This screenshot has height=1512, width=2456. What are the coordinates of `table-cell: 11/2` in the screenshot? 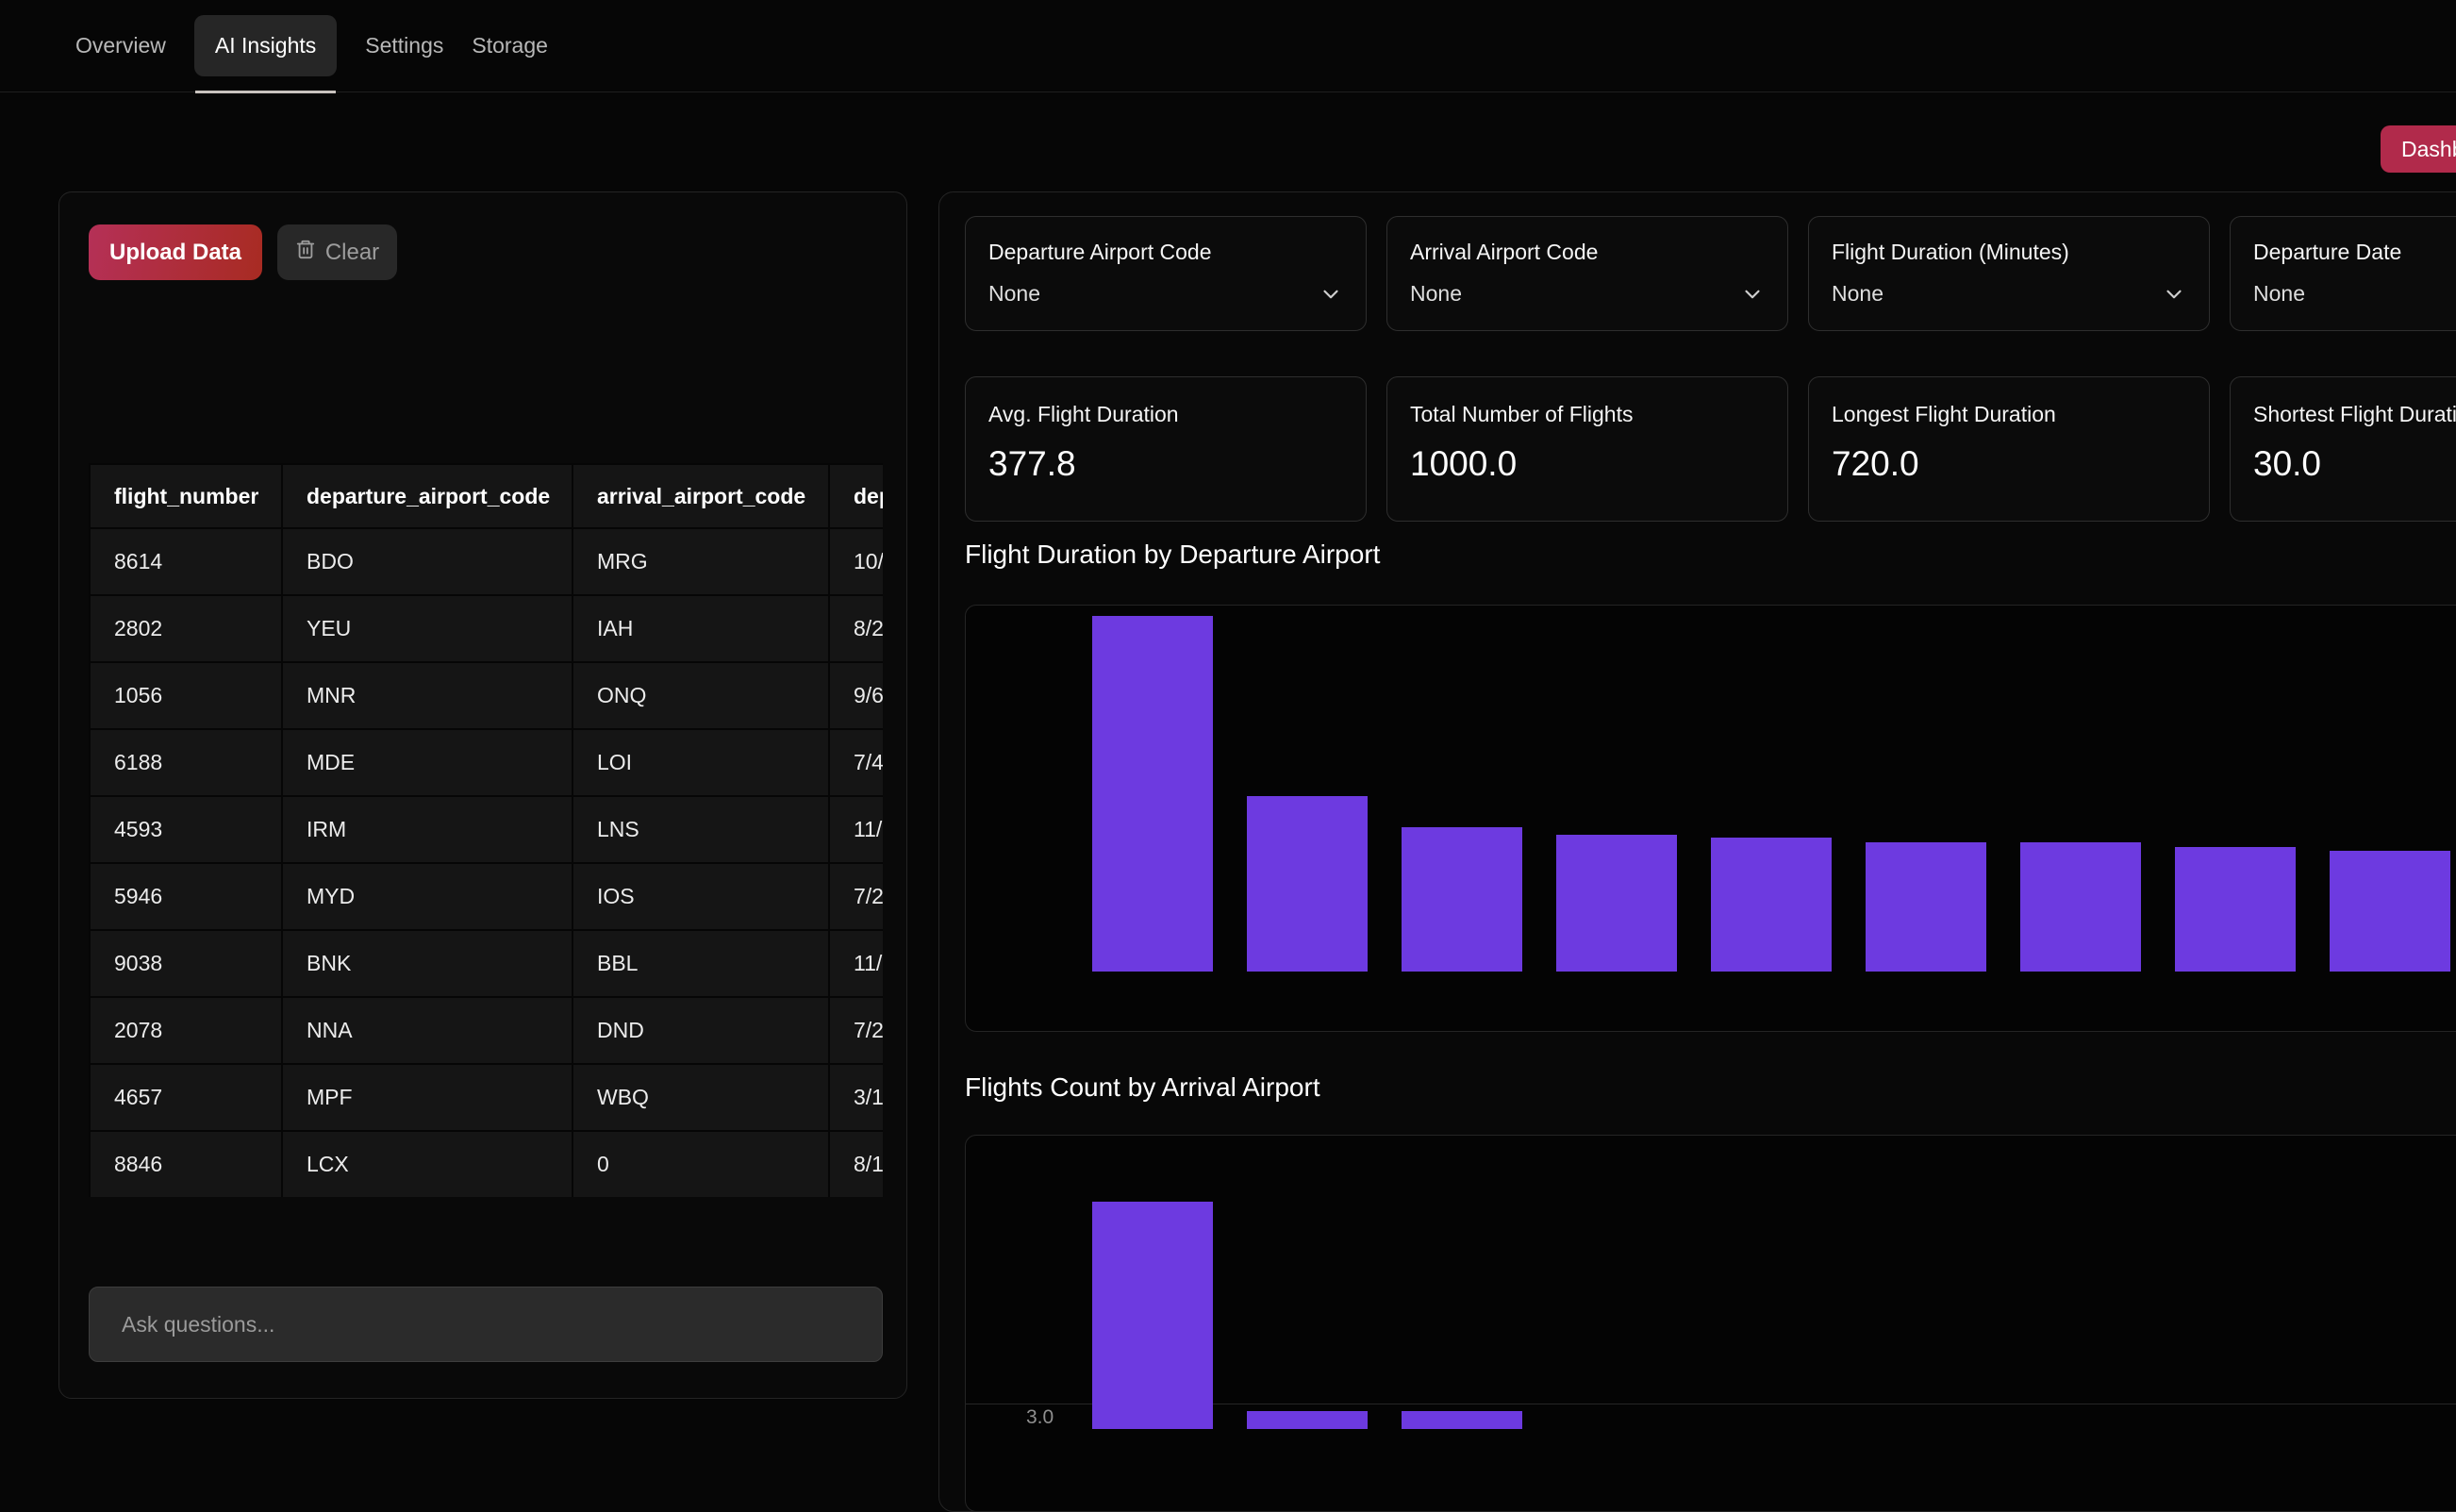 It's located at (855, 963).